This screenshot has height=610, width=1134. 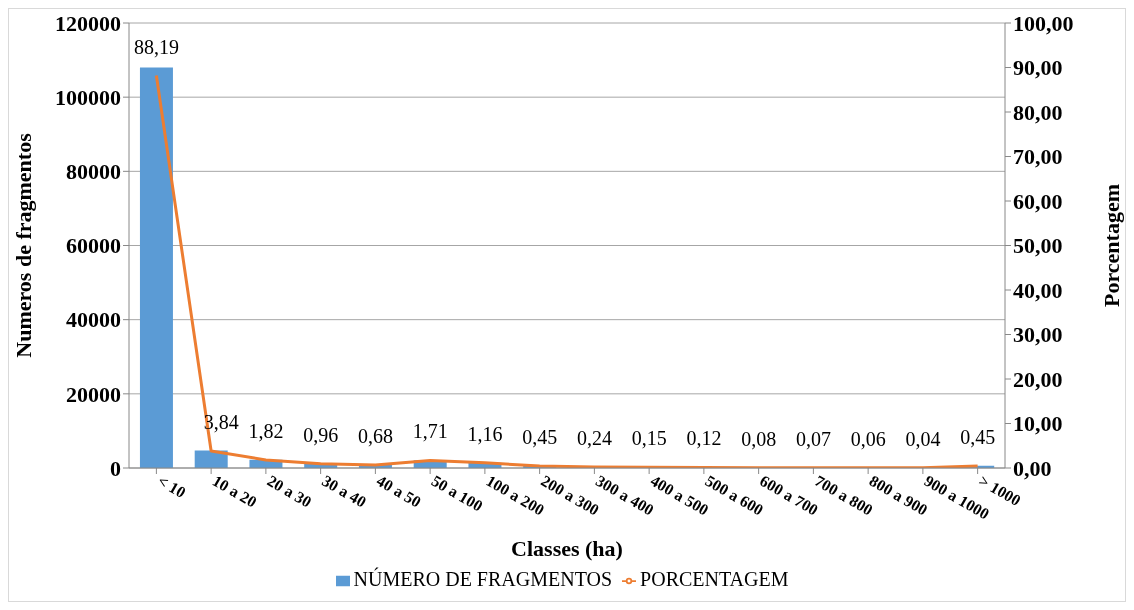 I want to click on y2-tick-label: 50,00, so click(x=1038, y=246).